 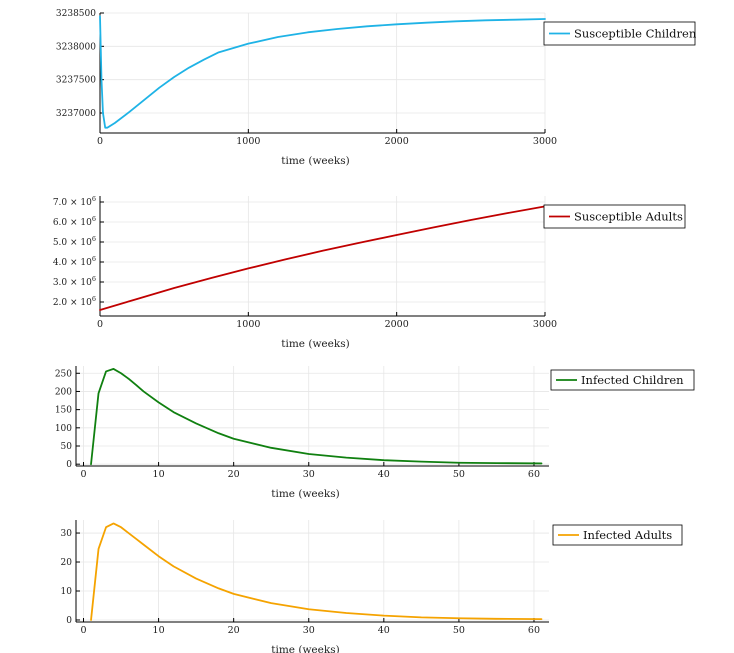 What do you see at coordinates (63, 374) in the screenshot?
I see `y-tick-label: 250` at bounding box center [63, 374].